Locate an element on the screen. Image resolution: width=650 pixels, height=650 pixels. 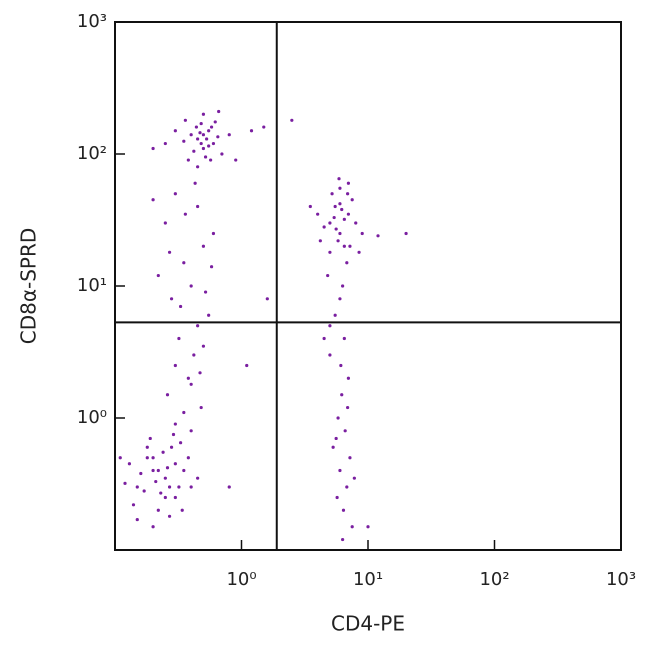
y-tick-label: 10³ is located at coordinates (92, 21).